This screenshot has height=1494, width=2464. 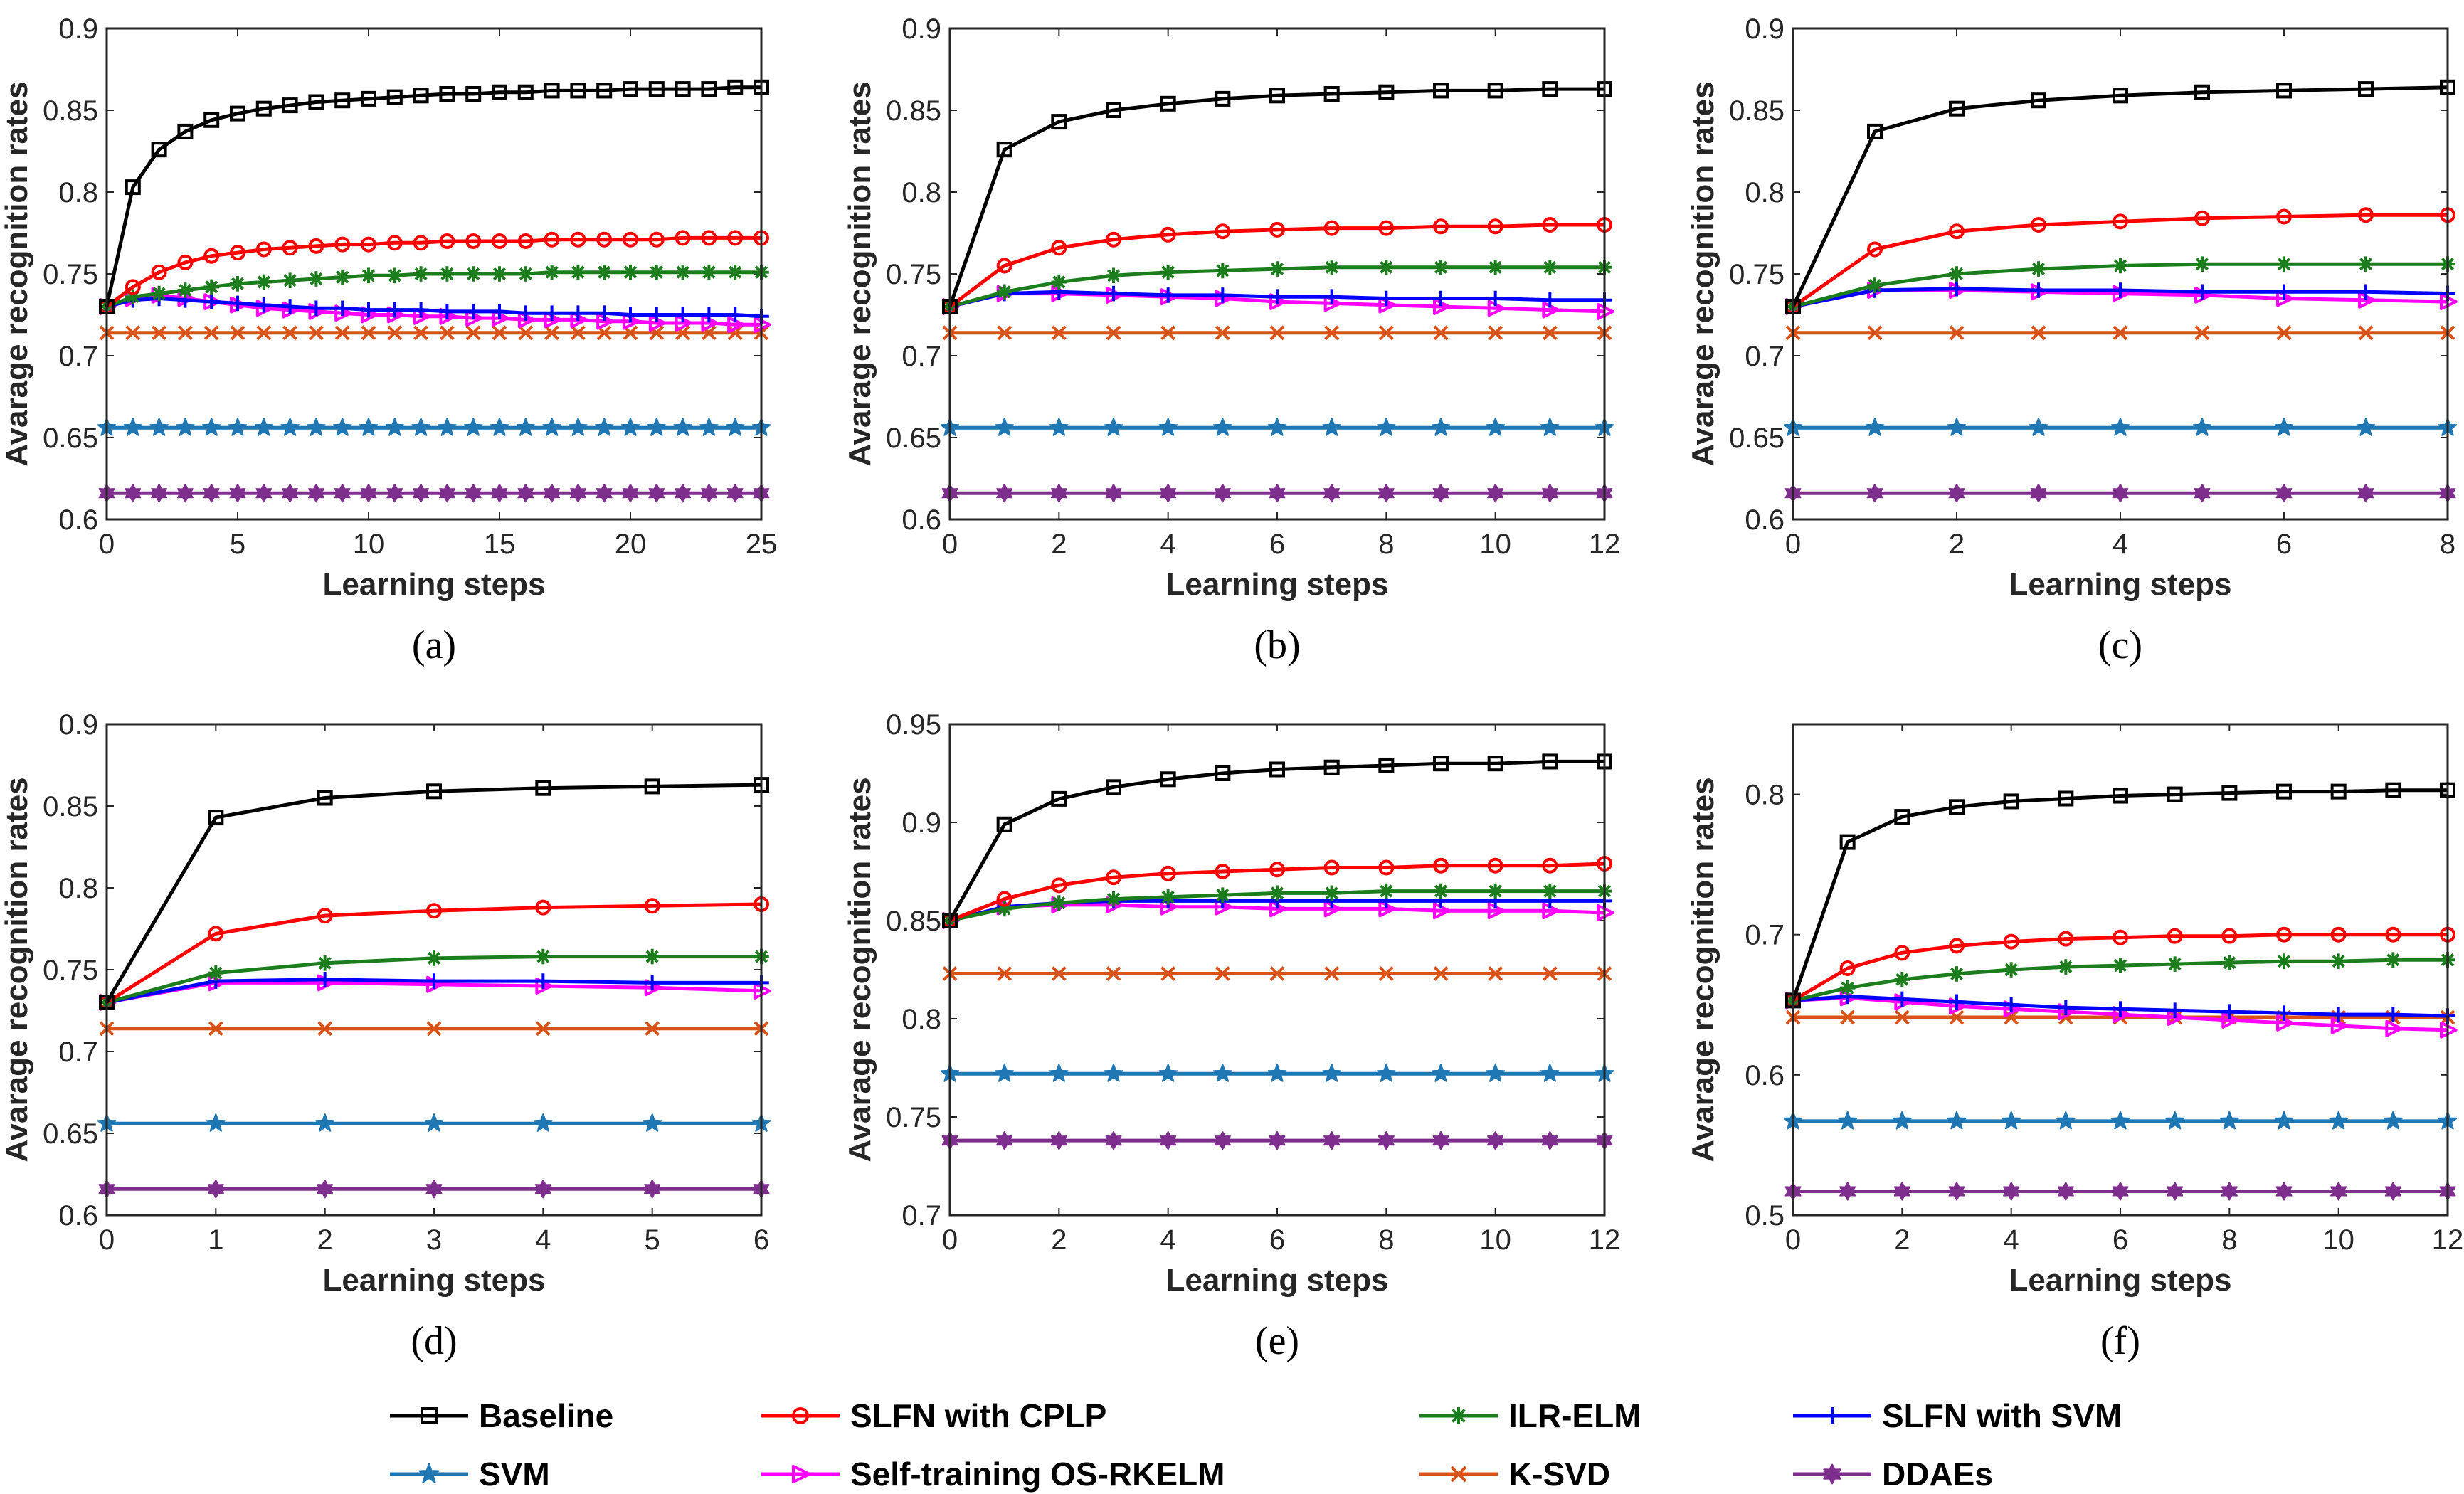 I want to click on legend-label: ILR-ELM, so click(x=1575, y=1415).